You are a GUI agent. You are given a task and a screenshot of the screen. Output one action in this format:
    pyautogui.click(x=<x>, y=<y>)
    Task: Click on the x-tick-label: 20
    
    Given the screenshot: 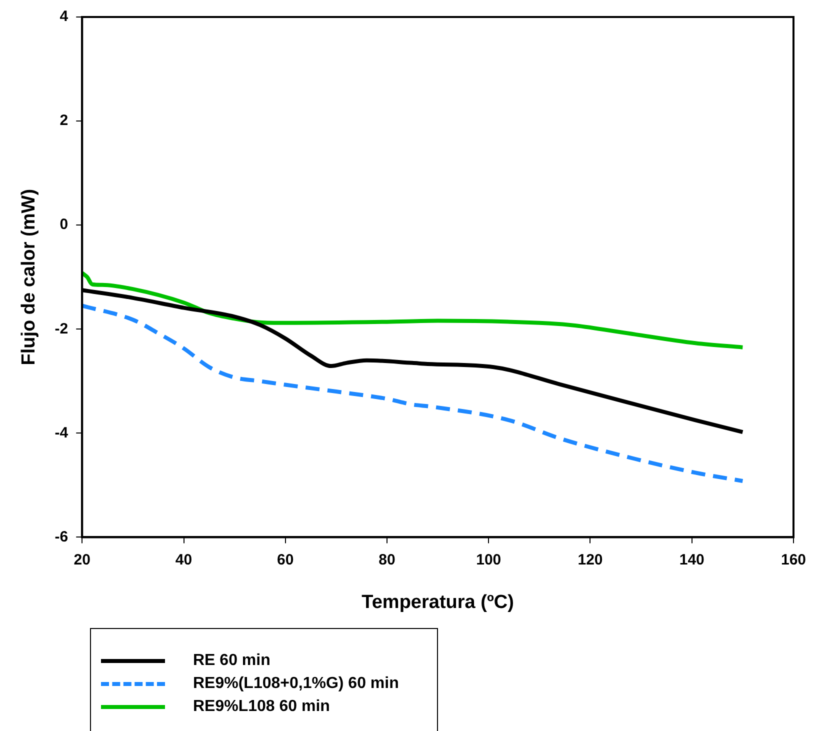 What is the action you would take?
    pyautogui.click(x=82, y=559)
    